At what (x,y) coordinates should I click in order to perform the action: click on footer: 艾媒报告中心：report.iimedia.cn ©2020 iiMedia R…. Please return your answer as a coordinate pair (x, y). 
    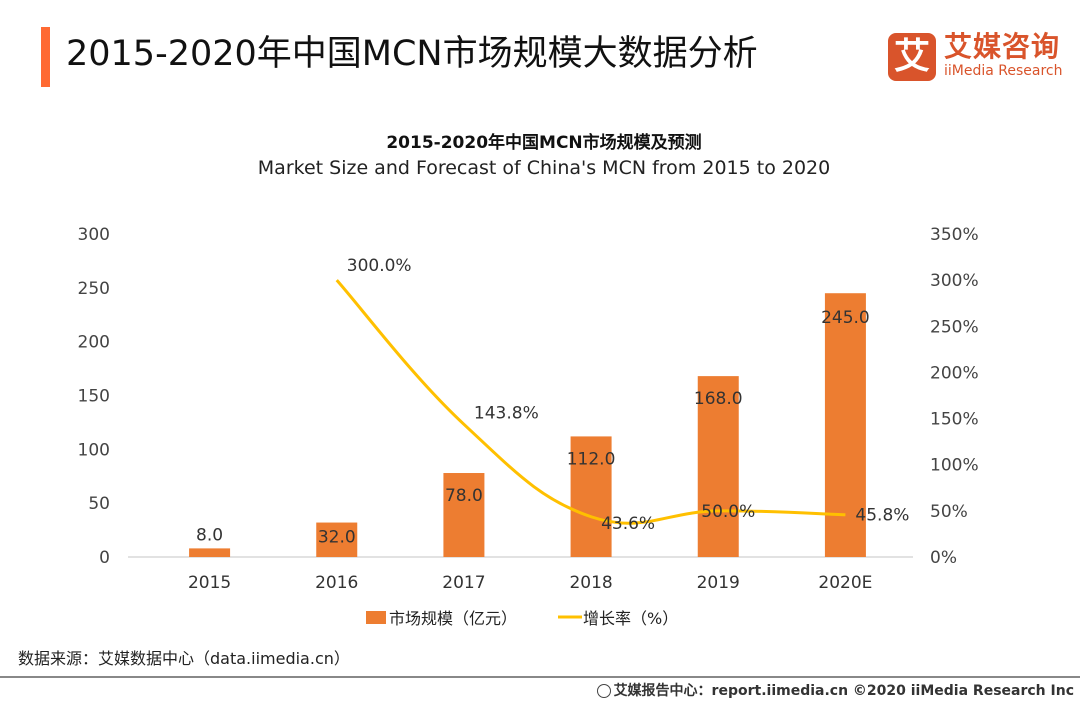
    Looking at the image, I should click on (835, 690).